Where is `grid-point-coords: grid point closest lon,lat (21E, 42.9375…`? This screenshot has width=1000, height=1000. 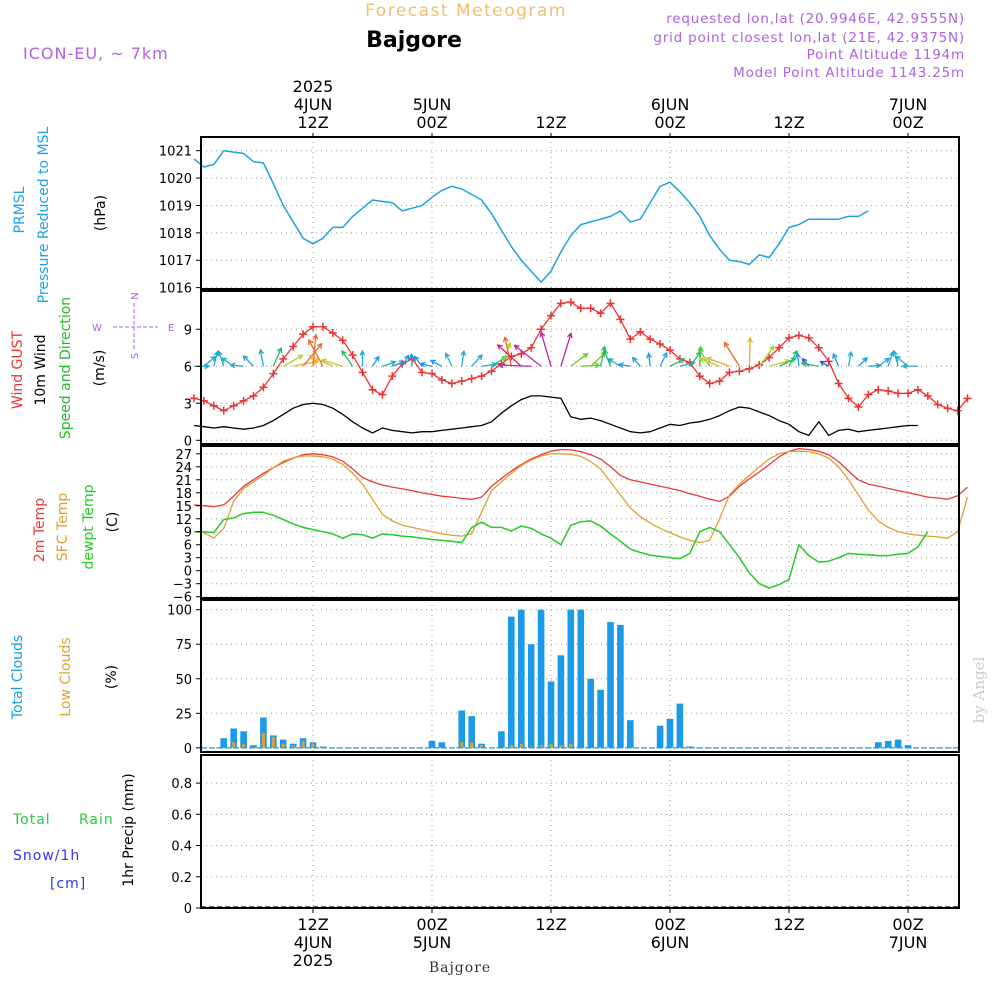
grid-point-coords: grid point closest lon,lat (21E, 42.9375… is located at coordinates (809, 38).